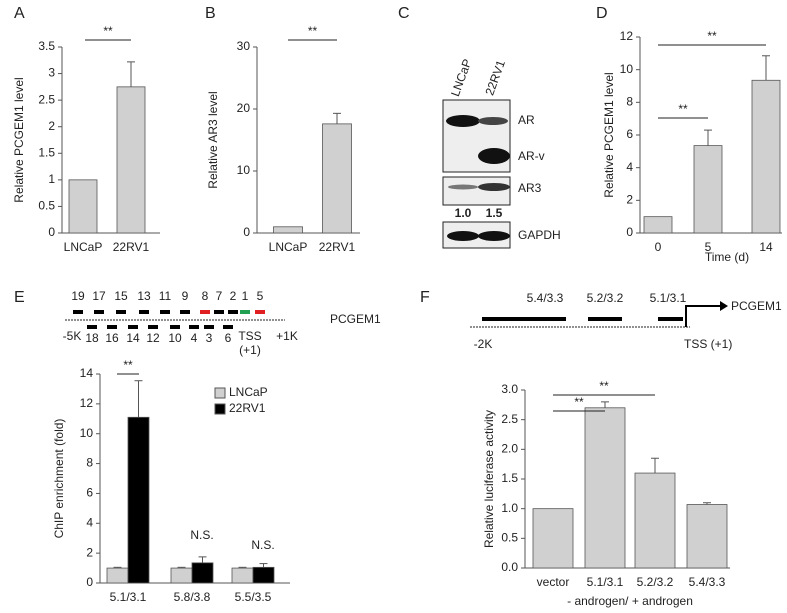 This screenshot has width=787, height=613. Describe the element at coordinates (213, 139) in the screenshot. I see `y-axis-label: Relative AR3 level` at that location.